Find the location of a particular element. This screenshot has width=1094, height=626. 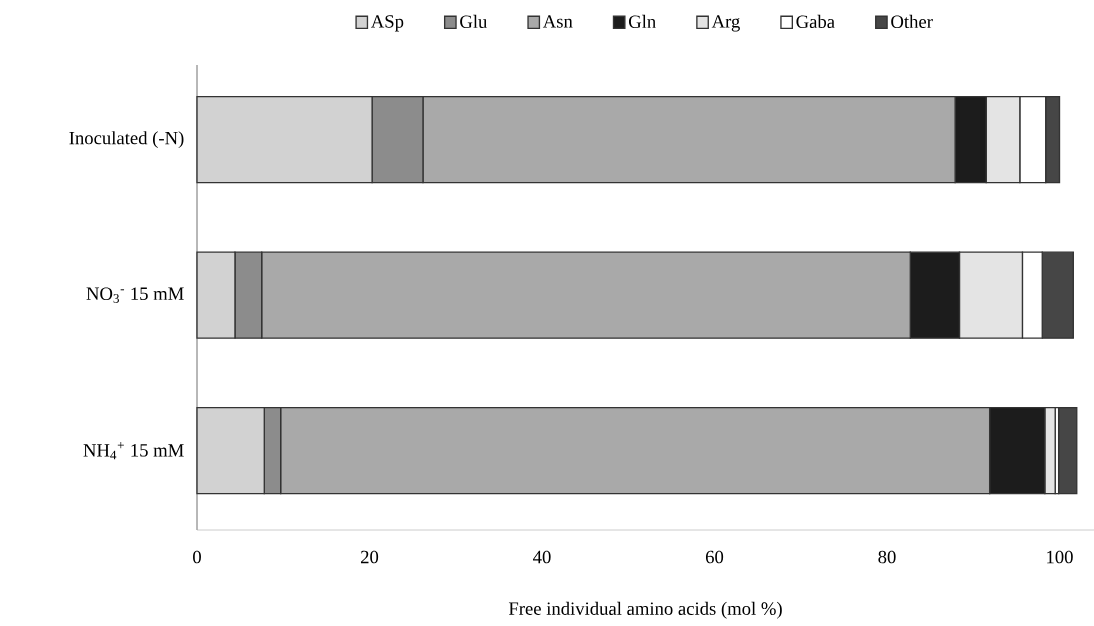

legend-label: ASp is located at coordinates (387, 23).